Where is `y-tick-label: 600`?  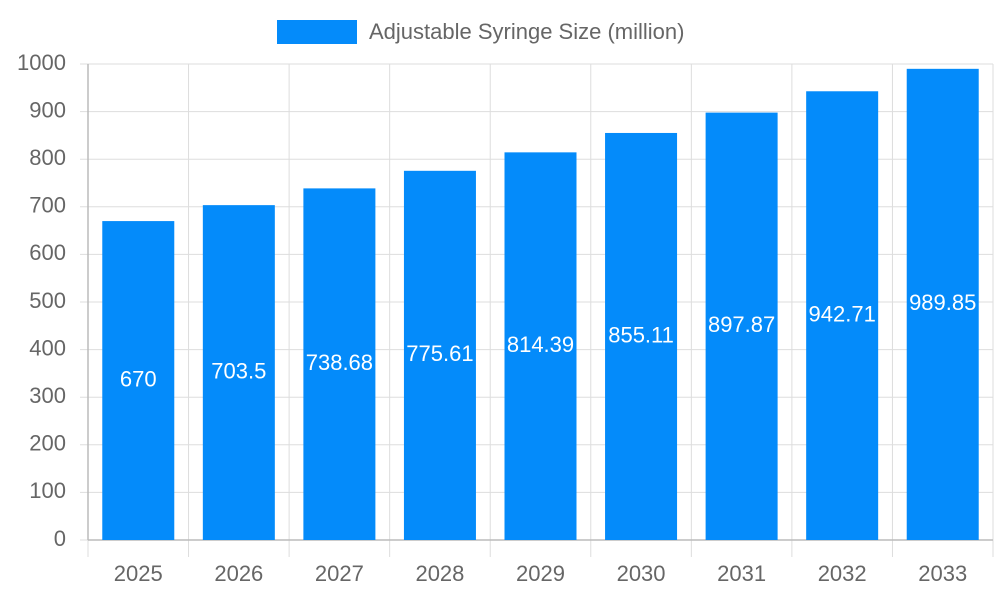
y-tick-label: 600 is located at coordinates (47, 252).